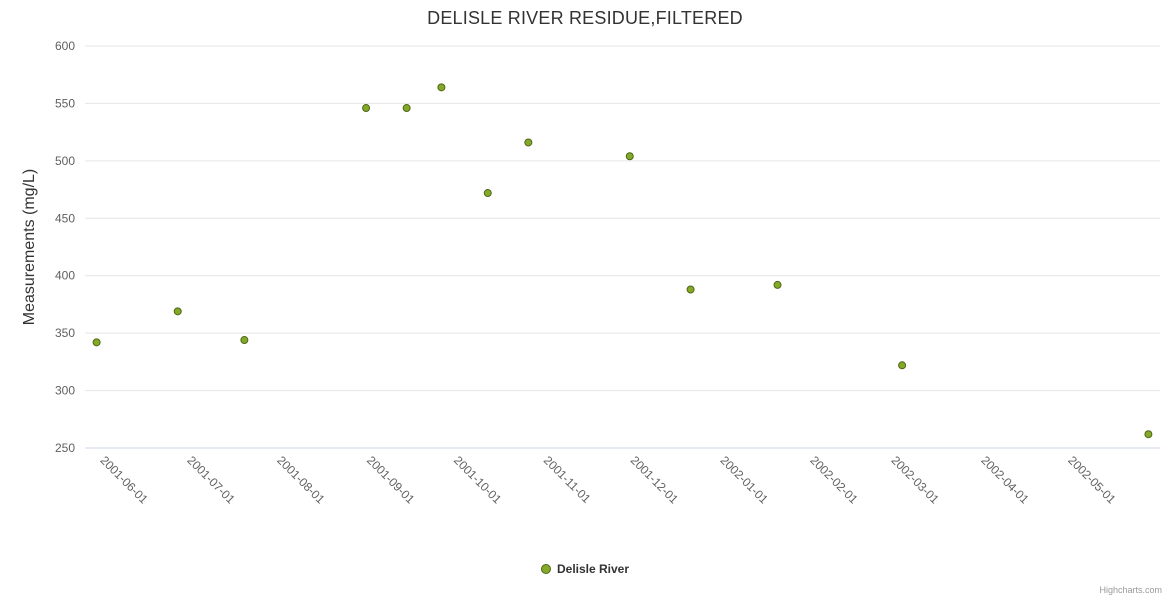 The width and height of the screenshot is (1170, 600). Describe the element at coordinates (655, 480) in the screenshot. I see `x-tick-label: 2001-12-01` at that location.